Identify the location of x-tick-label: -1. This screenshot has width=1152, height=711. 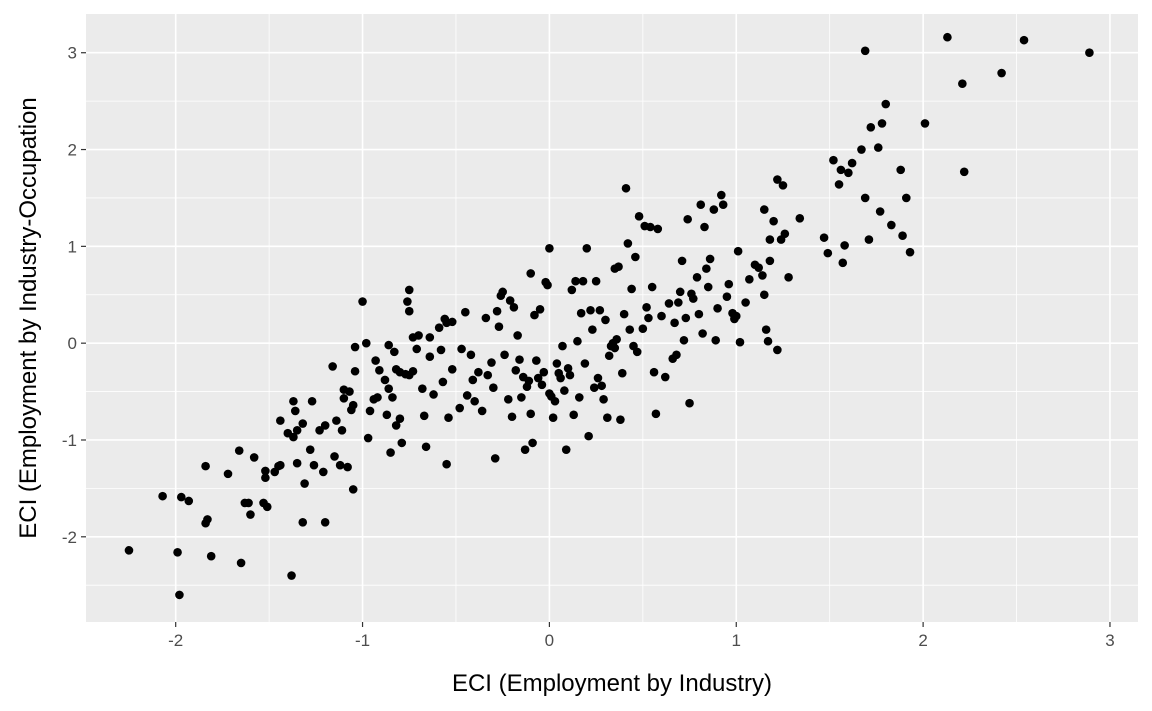
(362, 640).